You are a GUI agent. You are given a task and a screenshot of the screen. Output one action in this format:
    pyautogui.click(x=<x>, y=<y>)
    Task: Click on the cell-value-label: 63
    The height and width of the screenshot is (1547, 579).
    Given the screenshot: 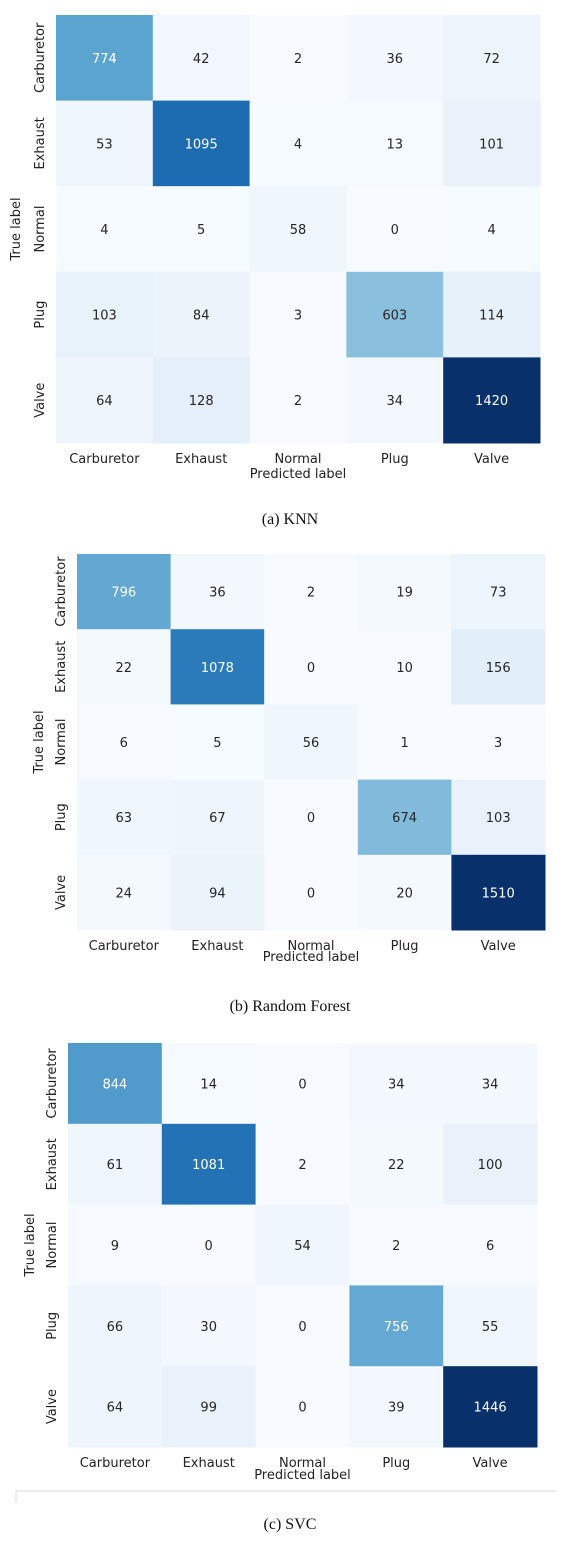 What is the action you would take?
    pyautogui.click(x=124, y=818)
    